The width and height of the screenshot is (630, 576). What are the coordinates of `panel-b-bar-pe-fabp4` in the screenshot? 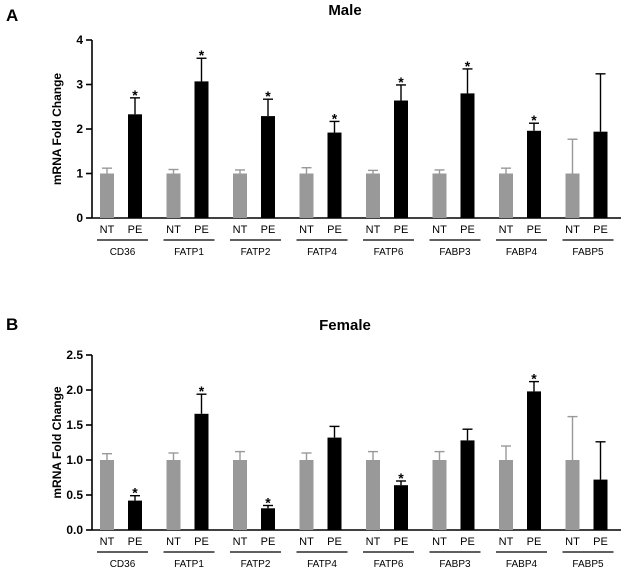 It's located at (534, 460).